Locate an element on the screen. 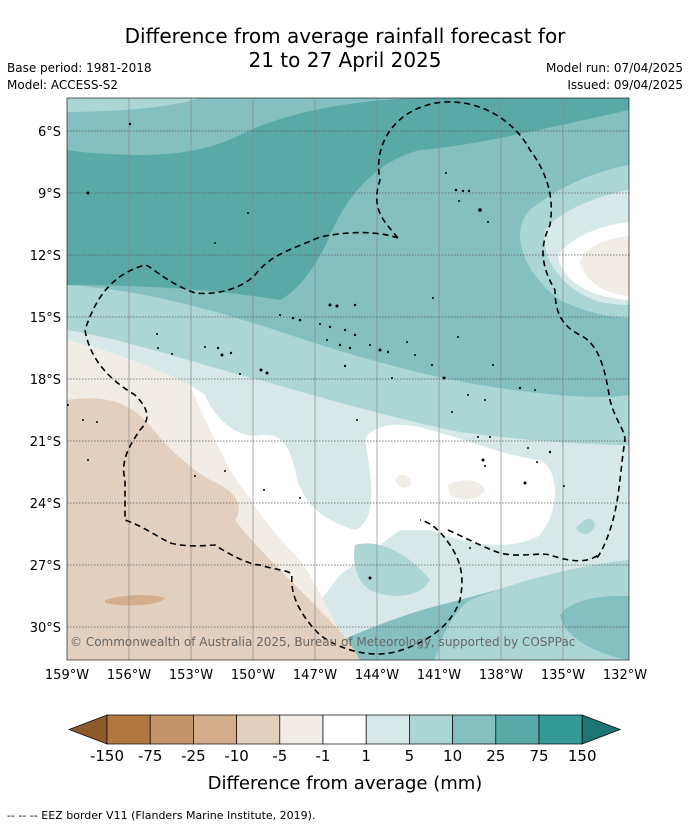 The width and height of the screenshot is (690, 827). colorbar-tick-label: -25 is located at coordinates (193, 756).